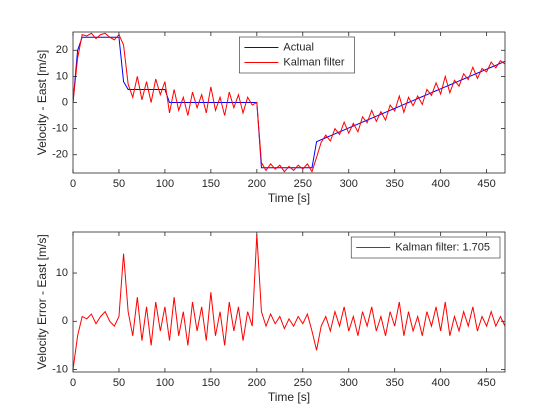 This screenshot has width=560, height=420. What do you see at coordinates (313, 62) in the screenshot?
I see `legend-label: Kalman filter` at bounding box center [313, 62].